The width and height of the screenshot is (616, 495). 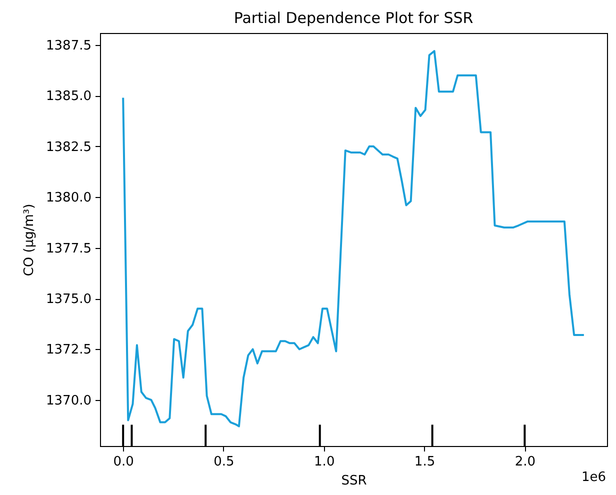 I want to click on y-tick-label: 1380.0, so click(x=69, y=198).